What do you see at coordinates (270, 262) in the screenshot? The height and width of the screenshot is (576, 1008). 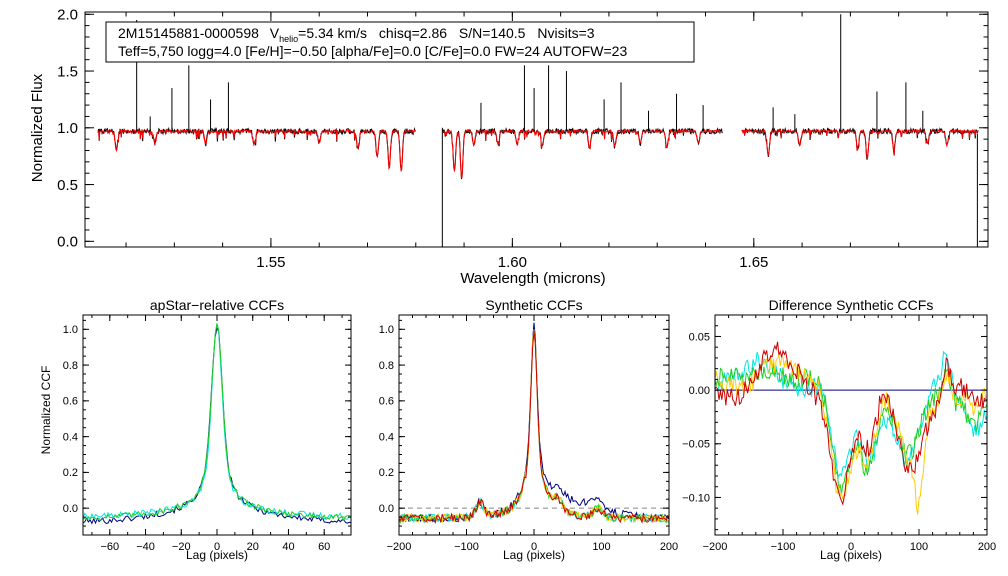 I see `x-tick-label: 1.55` at bounding box center [270, 262].